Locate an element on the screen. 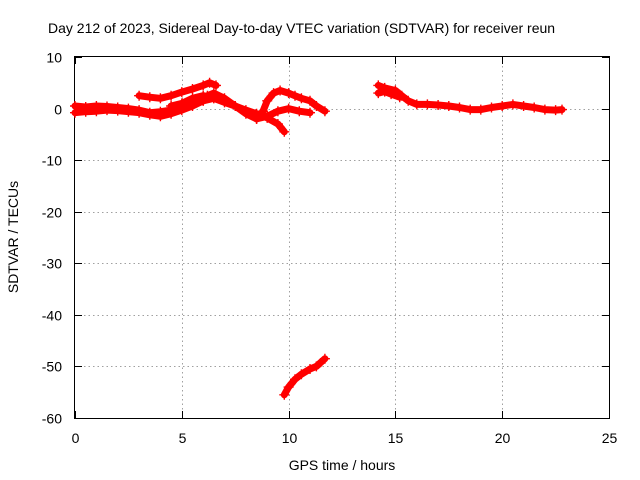 The image size is (640, 480). x-axis-label: GPS time / hours is located at coordinates (342, 465).